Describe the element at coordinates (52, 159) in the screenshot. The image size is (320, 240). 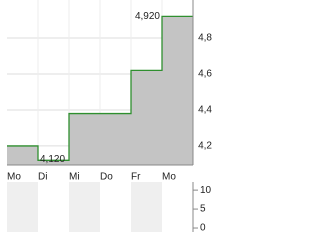
I see `value-label: 4,120` at that location.